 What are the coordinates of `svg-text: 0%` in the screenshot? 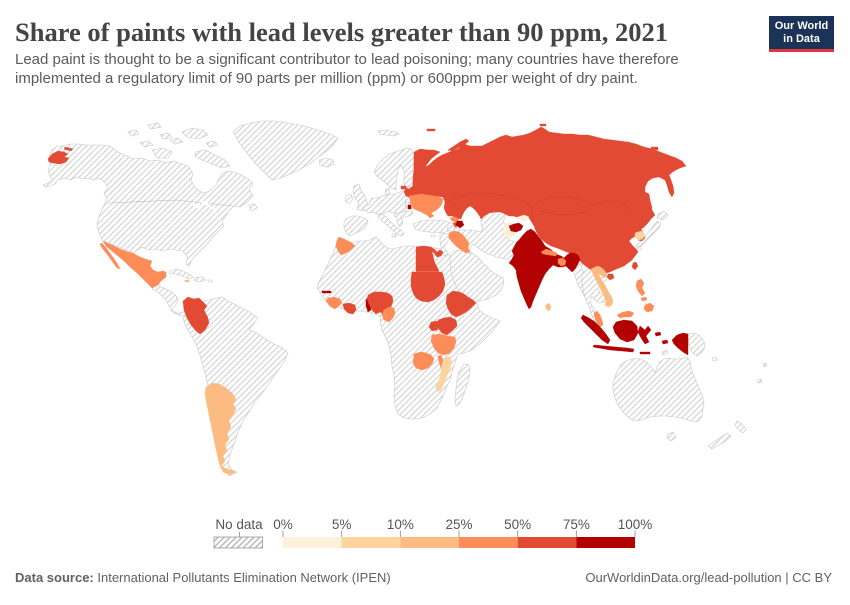 It's located at (283, 524).